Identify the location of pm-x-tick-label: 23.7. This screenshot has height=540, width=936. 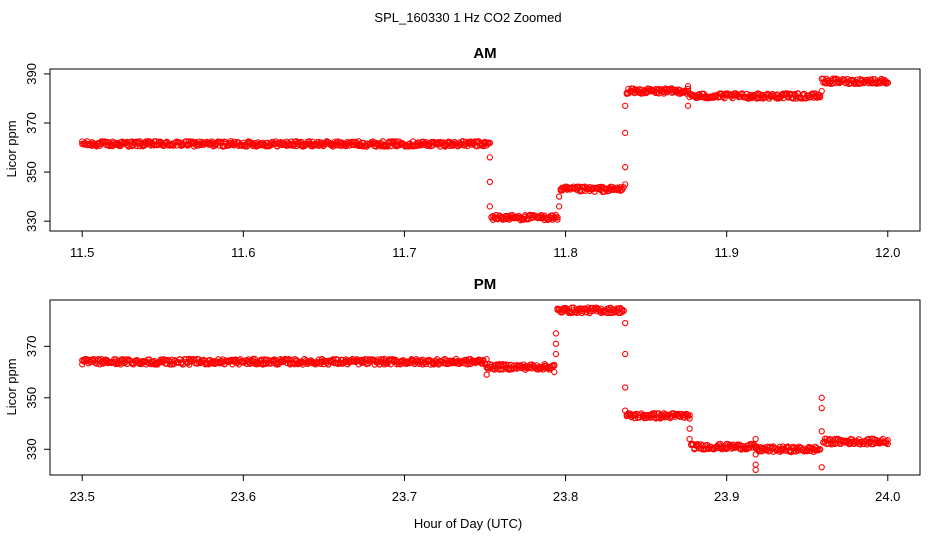
(404, 496).